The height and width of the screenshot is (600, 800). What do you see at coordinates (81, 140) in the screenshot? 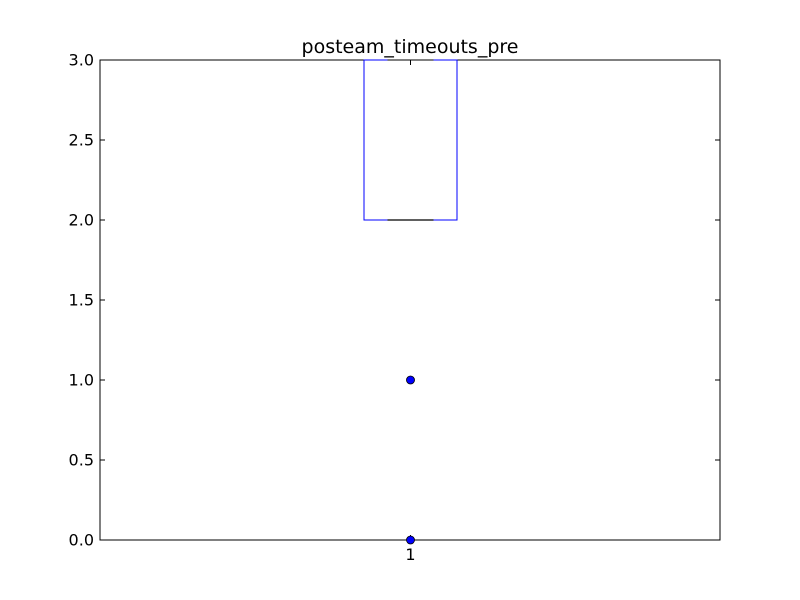
I see `y-tick-label: 2.5` at bounding box center [81, 140].